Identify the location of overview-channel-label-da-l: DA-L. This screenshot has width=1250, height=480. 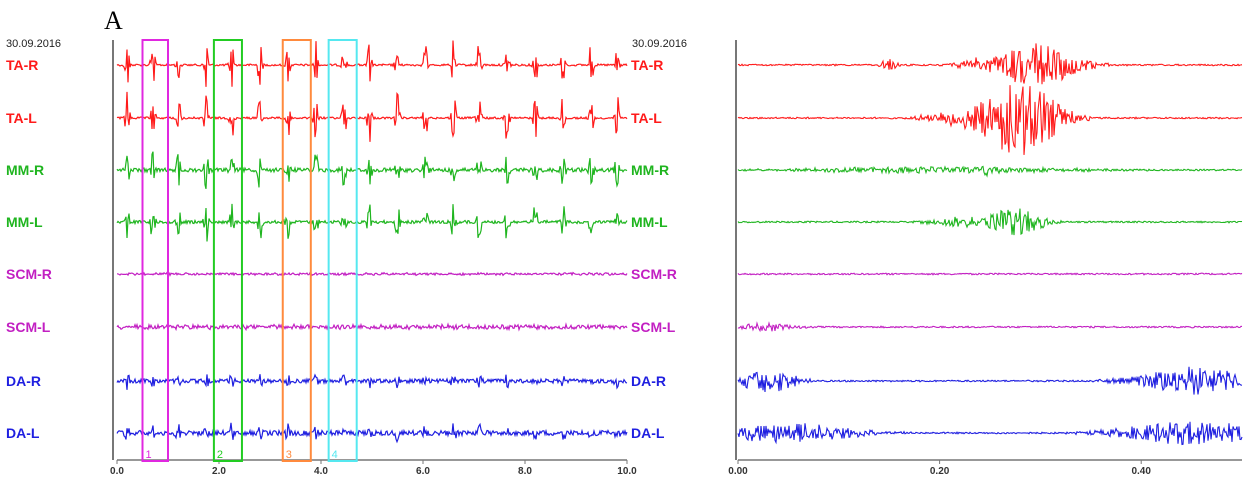
(23, 433).